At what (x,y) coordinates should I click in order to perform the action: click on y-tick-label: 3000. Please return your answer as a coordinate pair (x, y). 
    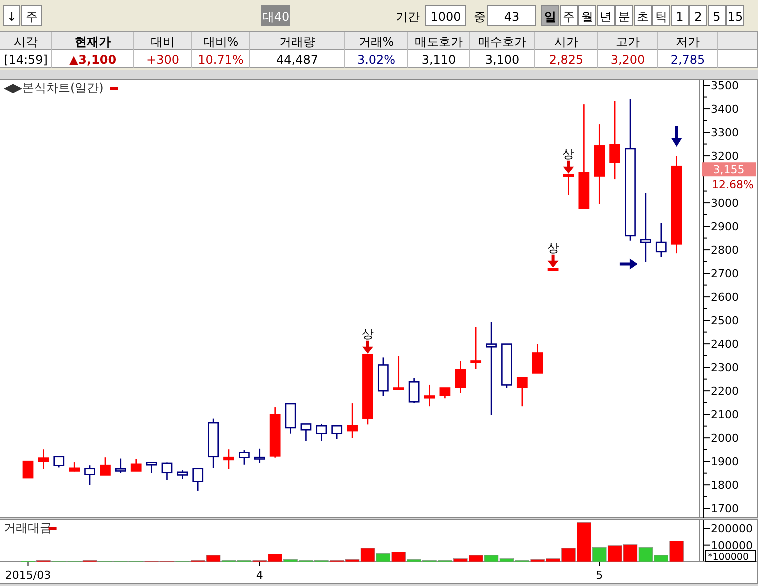
    Looking at the image, I should click on (725, 203).